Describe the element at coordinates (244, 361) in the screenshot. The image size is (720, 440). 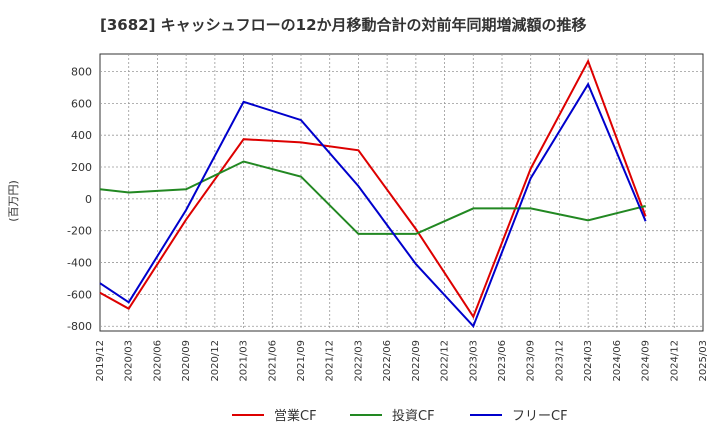
I see `x-tick-label: 2021/03` at that location.